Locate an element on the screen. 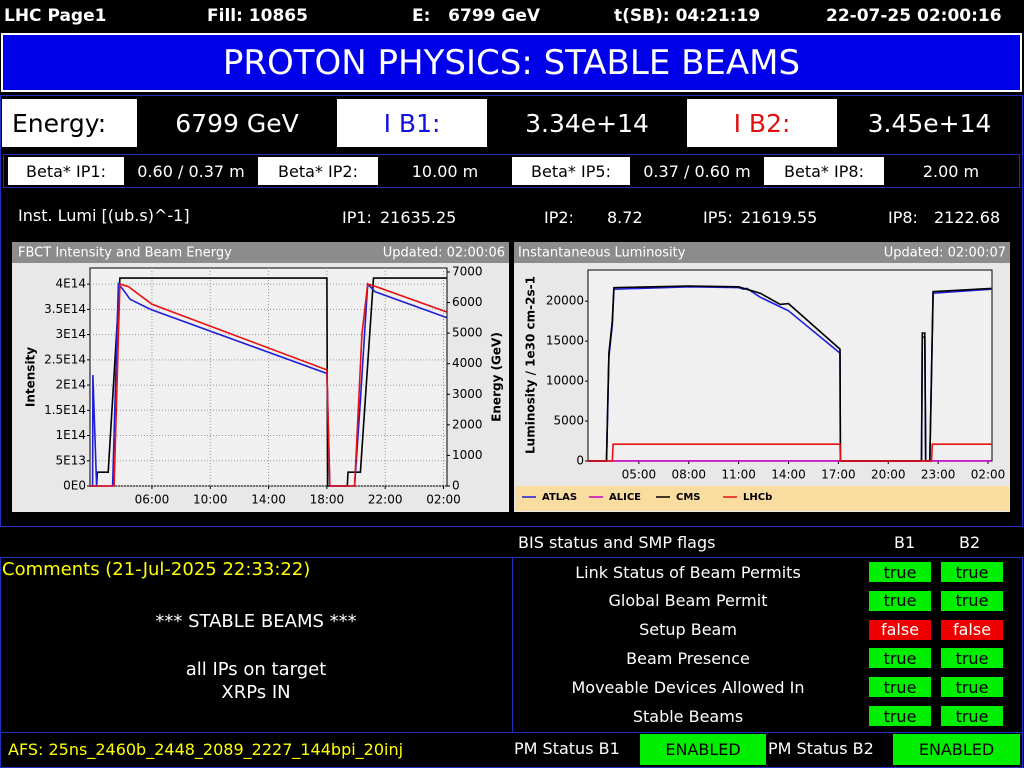 This screenshot has height=768, width=1024. y-tick-label: 1.5E14 is located at coordinates (65, 410).